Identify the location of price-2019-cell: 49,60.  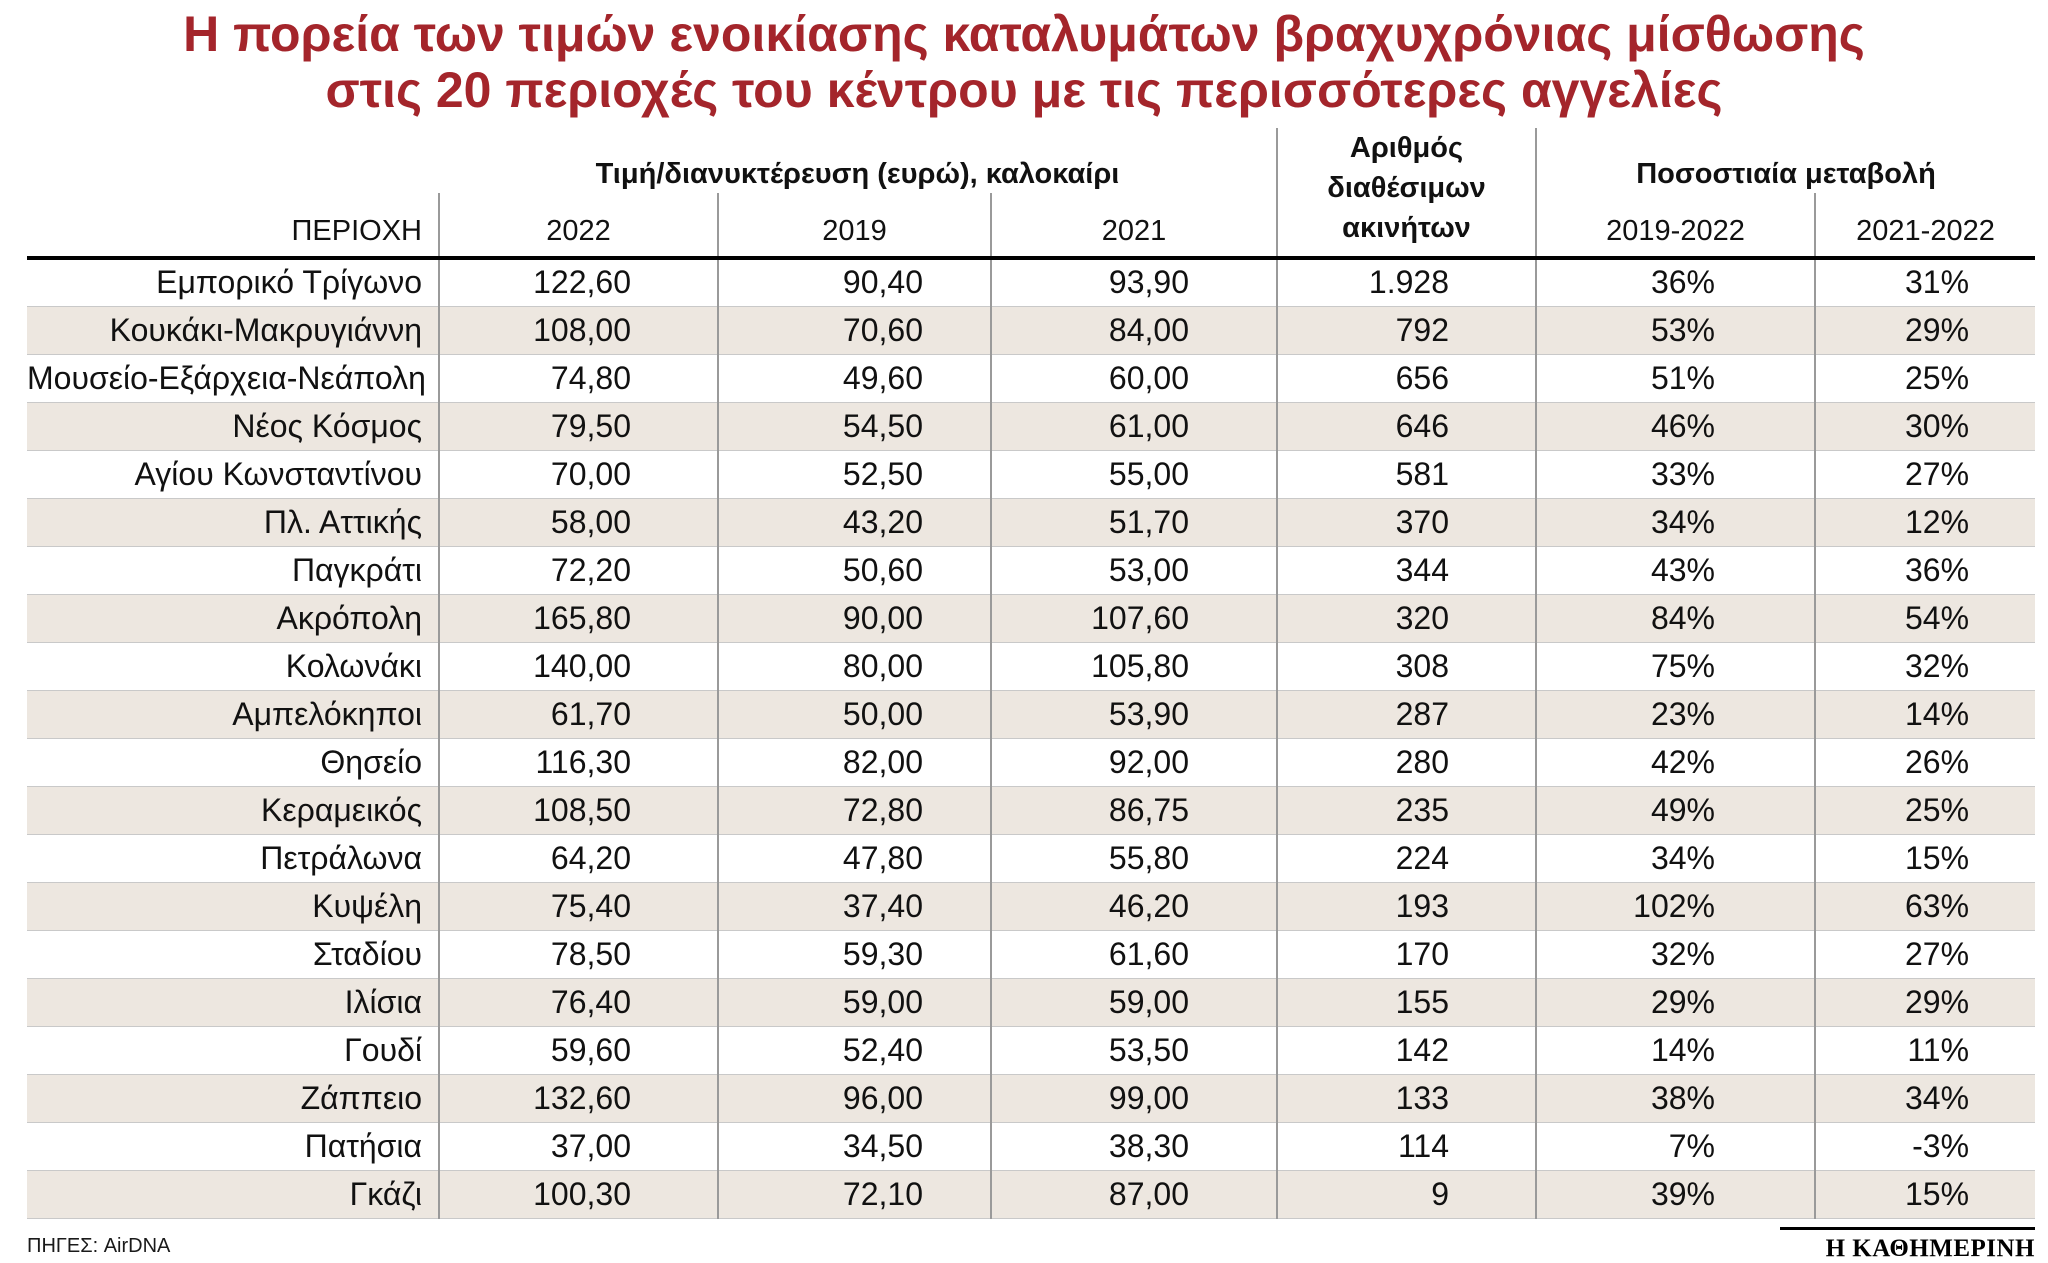
(854, 377).